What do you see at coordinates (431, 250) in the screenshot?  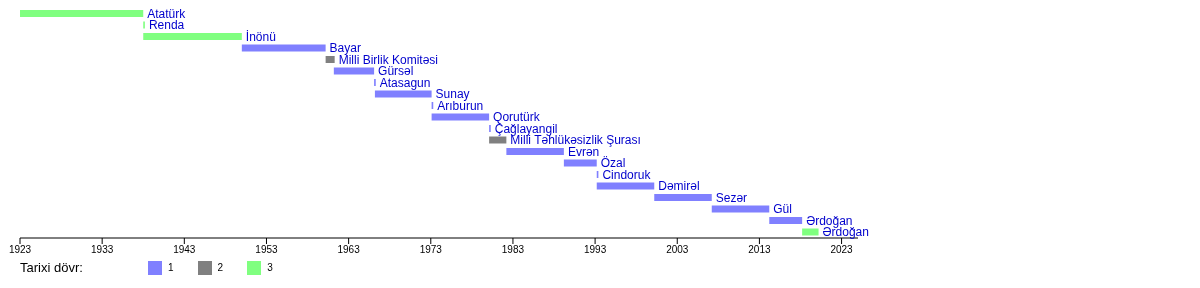 I see `x-tick-label: 1973` at bounding box center [431, 250].